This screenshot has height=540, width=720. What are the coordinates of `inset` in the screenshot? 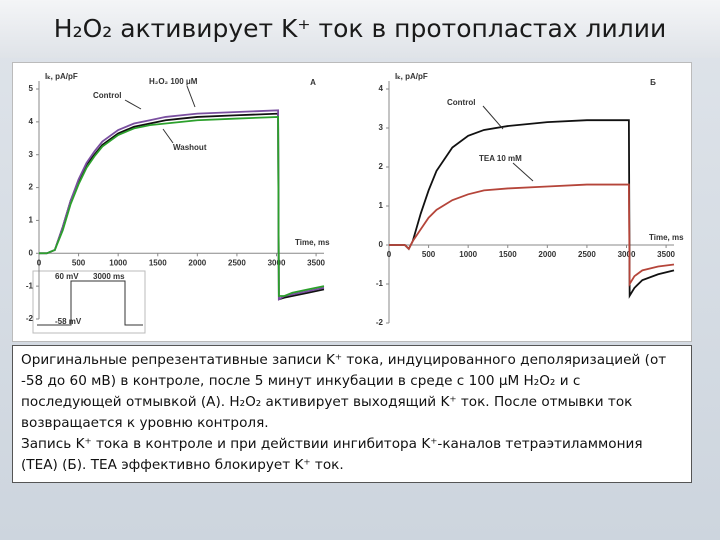 It's located at (89, 302).